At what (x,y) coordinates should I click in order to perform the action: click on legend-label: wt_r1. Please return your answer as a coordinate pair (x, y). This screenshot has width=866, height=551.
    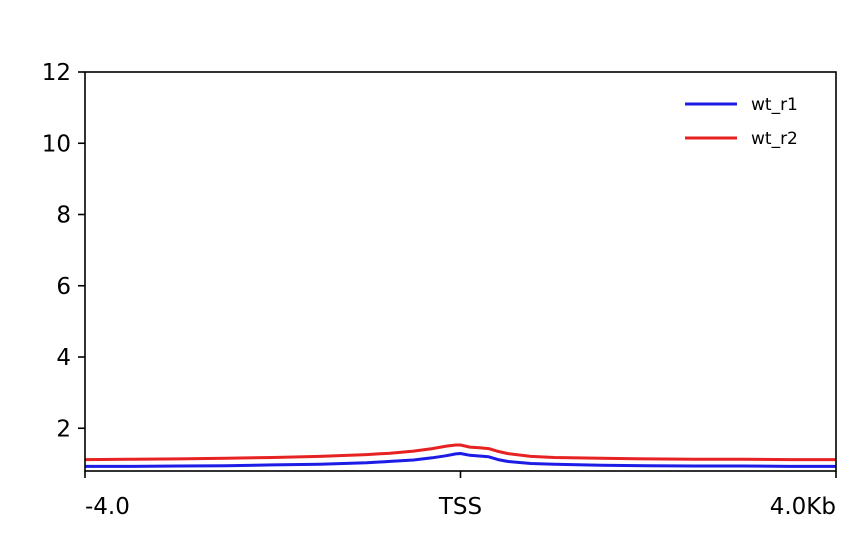
    Looking at the image, I should click on (774, 105).